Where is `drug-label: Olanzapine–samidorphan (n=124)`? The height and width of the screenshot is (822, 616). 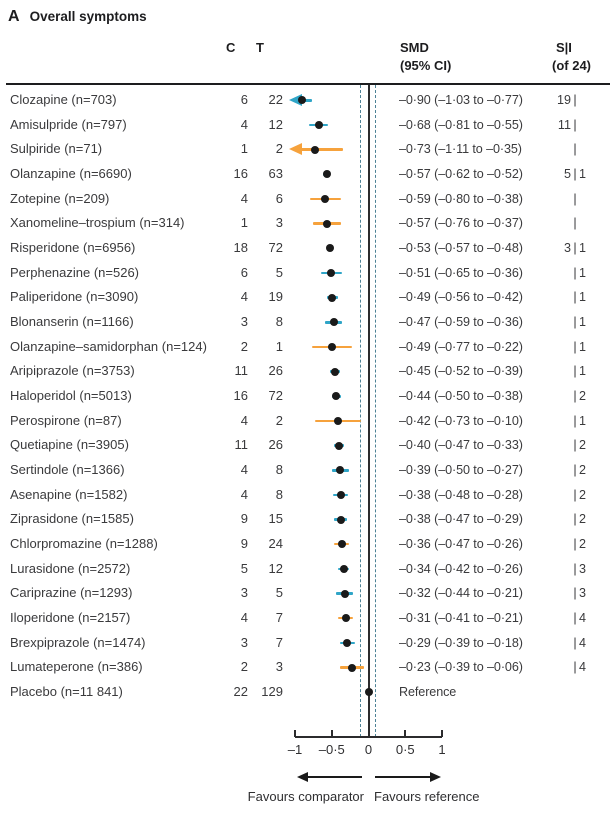 drug-label: Olanzapine–samidorphan (n=124) is located at coordinates (108, 346).